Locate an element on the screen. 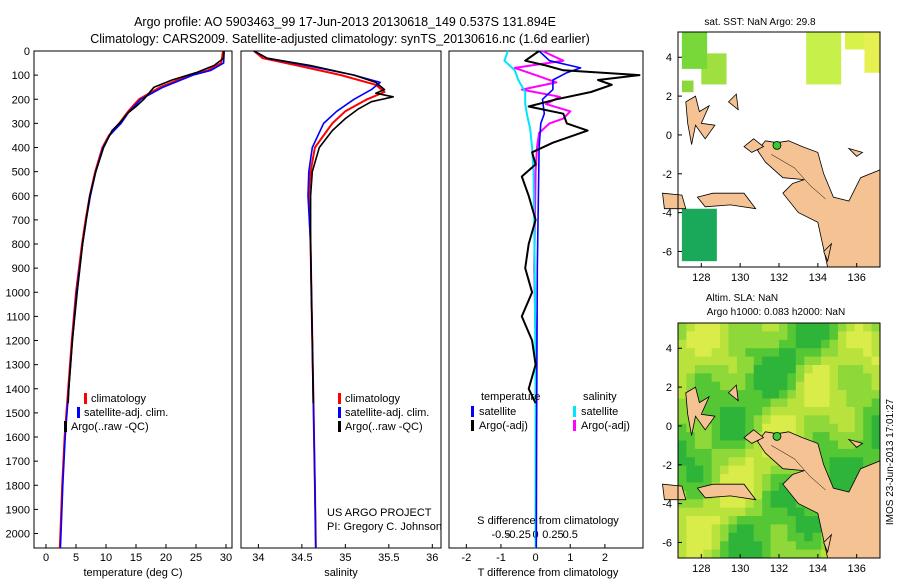 The width and height of the screenshot is (900, 580). legend-title-temperature: temperature is located at coordinates (510, 397).